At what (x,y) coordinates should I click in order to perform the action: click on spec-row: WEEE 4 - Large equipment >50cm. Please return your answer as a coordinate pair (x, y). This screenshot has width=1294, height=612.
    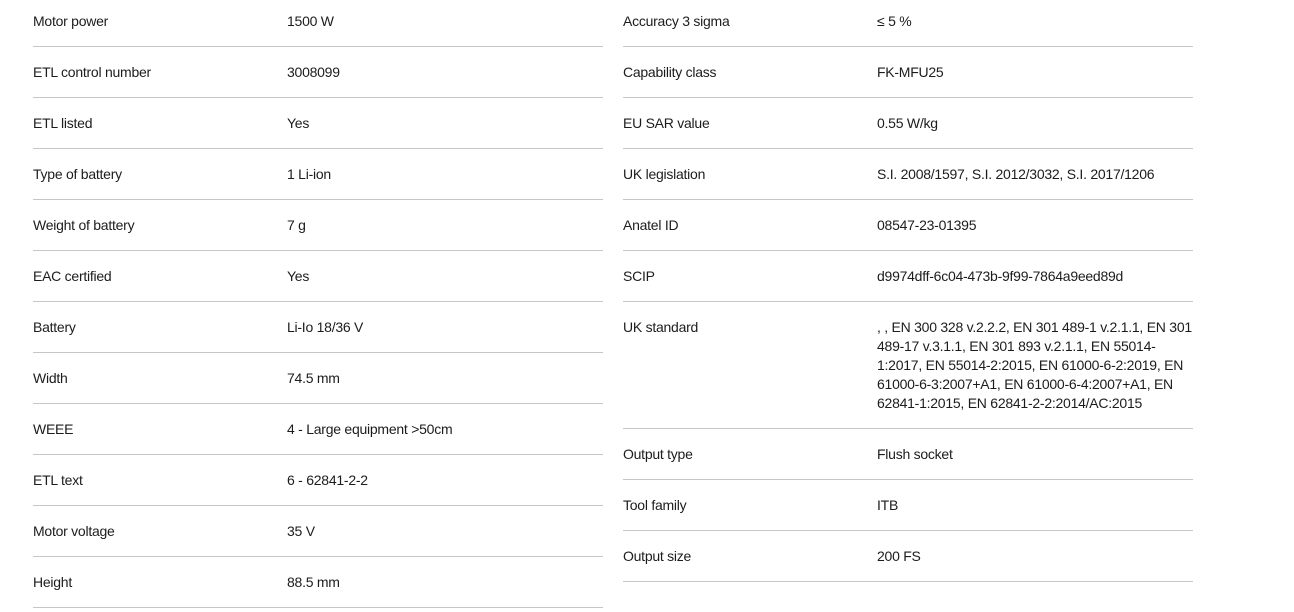
    Looking at the image, I should click on (318, 429).